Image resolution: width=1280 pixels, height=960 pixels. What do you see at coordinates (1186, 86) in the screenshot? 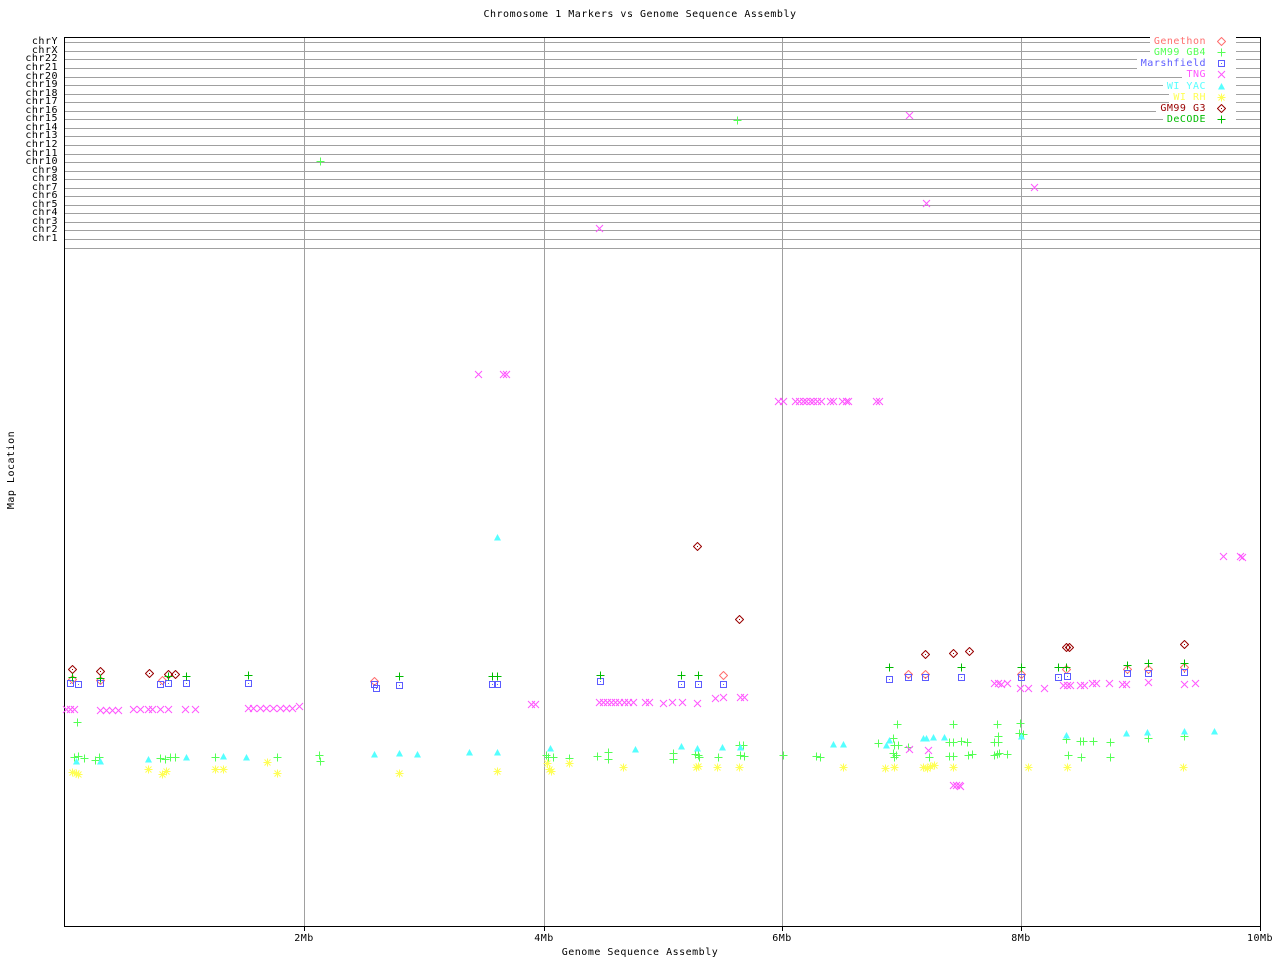
I see `legend-label: WI YAC` at bounding box center [1186, 86].